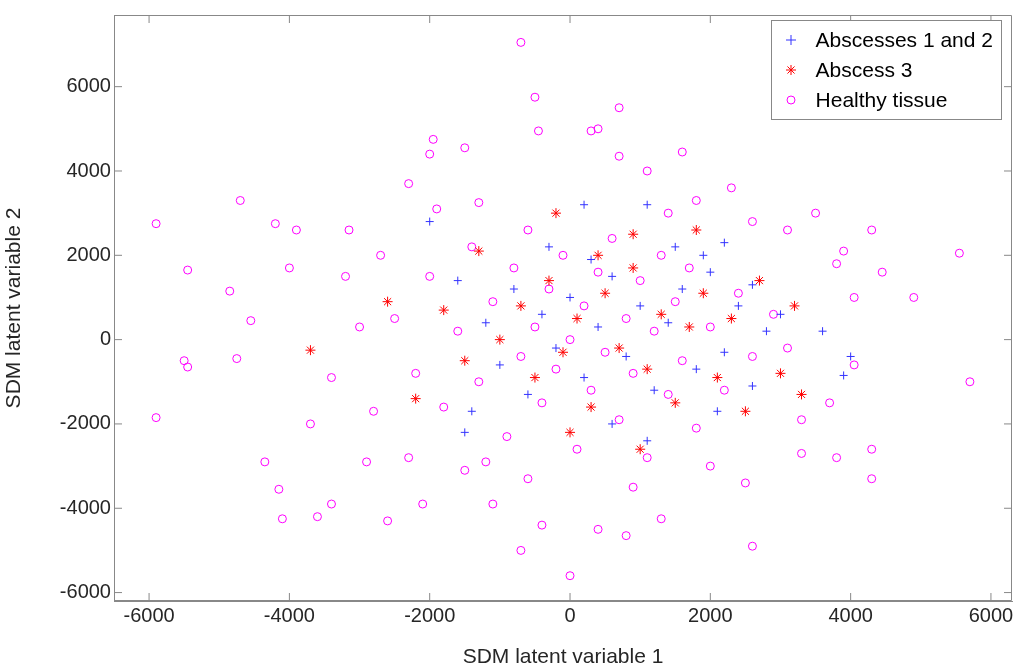 The height and width of the screenshot is (672, 1022). What do you see at coordinates (13, 308) in the screenshot?
I see `y-axis-title: SDM latent variable 2` at bounding box center [13, 308].